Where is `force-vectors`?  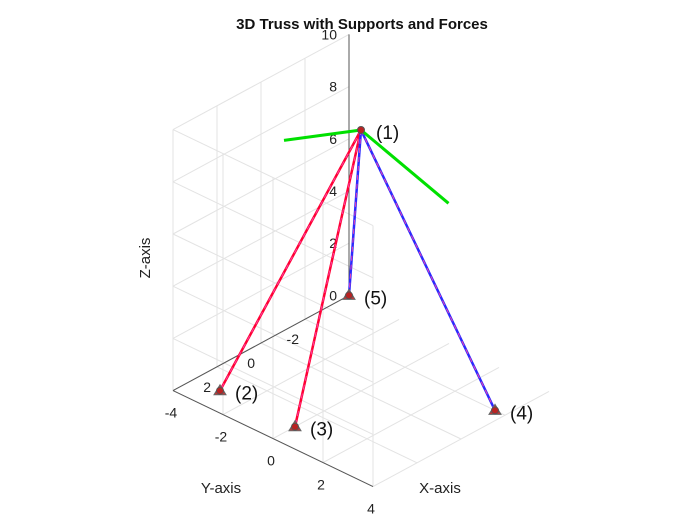
force-vectors is located at coordinates (366, 166).